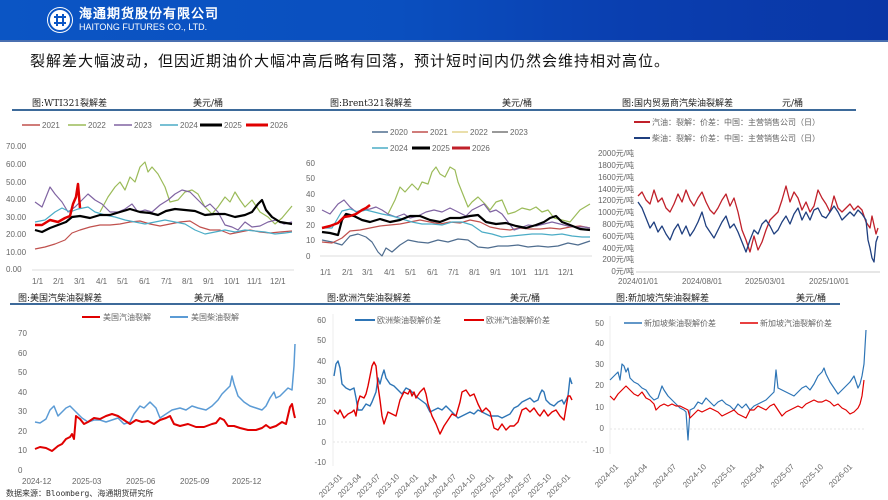 The height and width of the screenshot is (500, 888). What do you see at coordinates (16, 208) in the screenshot?
I see `y-axis: 70.00 60.00 50.00 40.00 30.00 20.00 10.00 0.00` at bounding box center [16, 208].